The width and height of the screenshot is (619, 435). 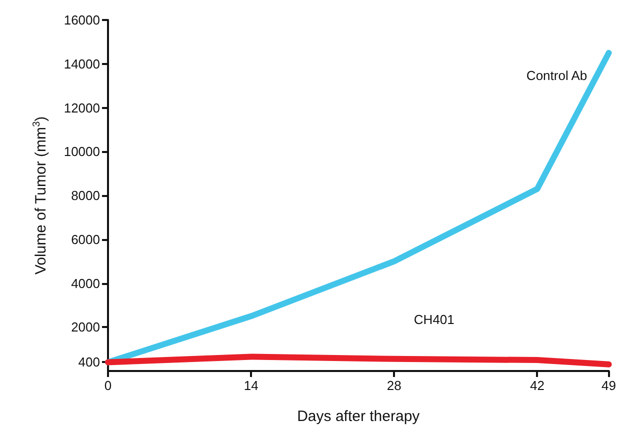 What do you see at coordinates (609, 385) in the screenshot?
I see `x-tick-label: 49` at bounding box center [609, 385].